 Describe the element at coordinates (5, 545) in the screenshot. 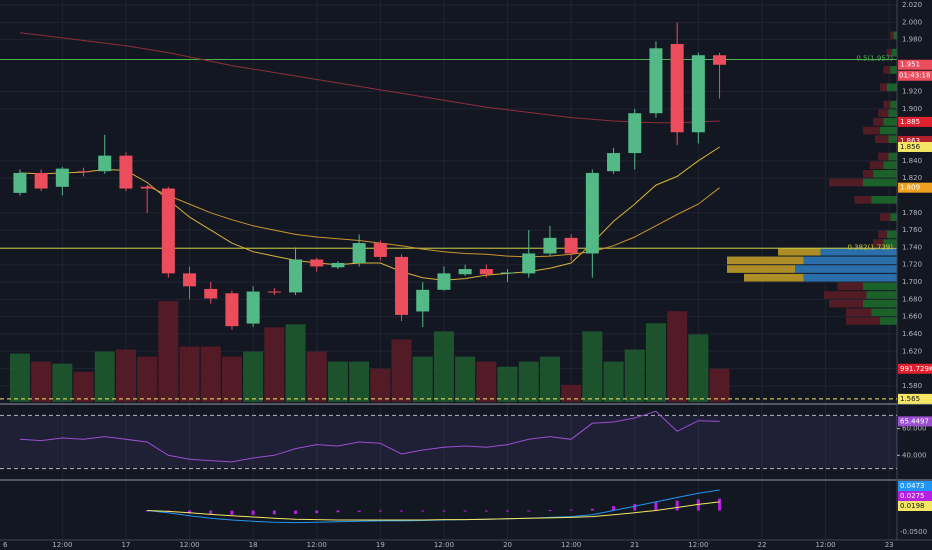

I see `x-tick-label: 6` at that location.